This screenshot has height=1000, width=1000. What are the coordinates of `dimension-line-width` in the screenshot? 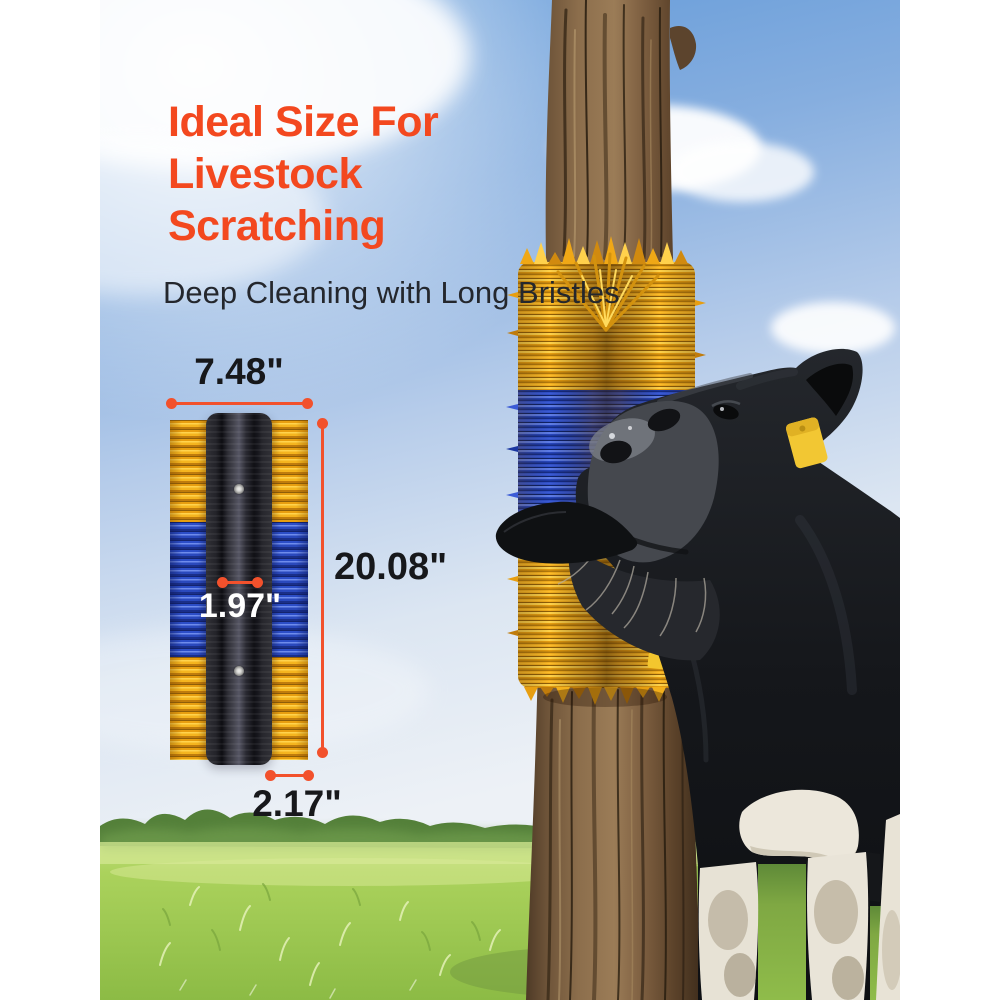 It's located at (240, 403).